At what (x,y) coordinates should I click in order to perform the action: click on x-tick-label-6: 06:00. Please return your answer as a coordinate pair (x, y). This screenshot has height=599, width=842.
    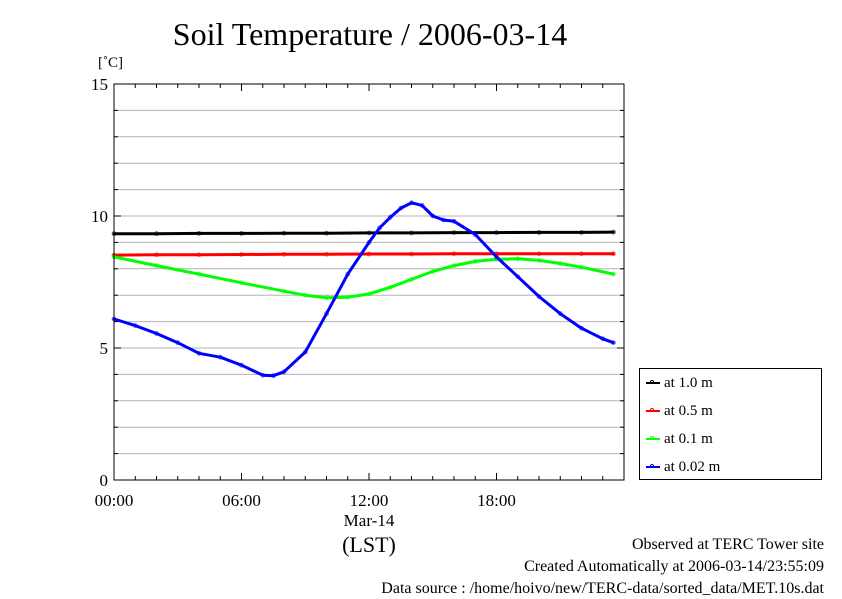
    Looking at the image, I should click on (241, 500).